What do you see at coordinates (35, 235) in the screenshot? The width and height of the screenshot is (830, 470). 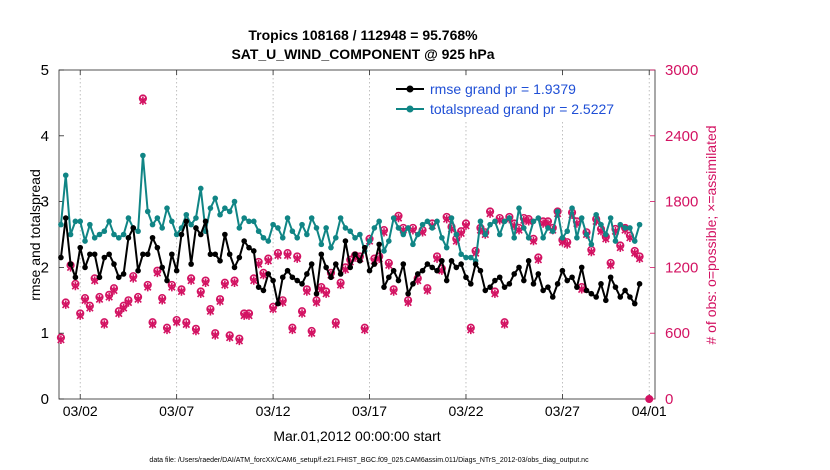 I see `y-axis-left-label: rmse and totalspread` at bounding box center [35, 235].